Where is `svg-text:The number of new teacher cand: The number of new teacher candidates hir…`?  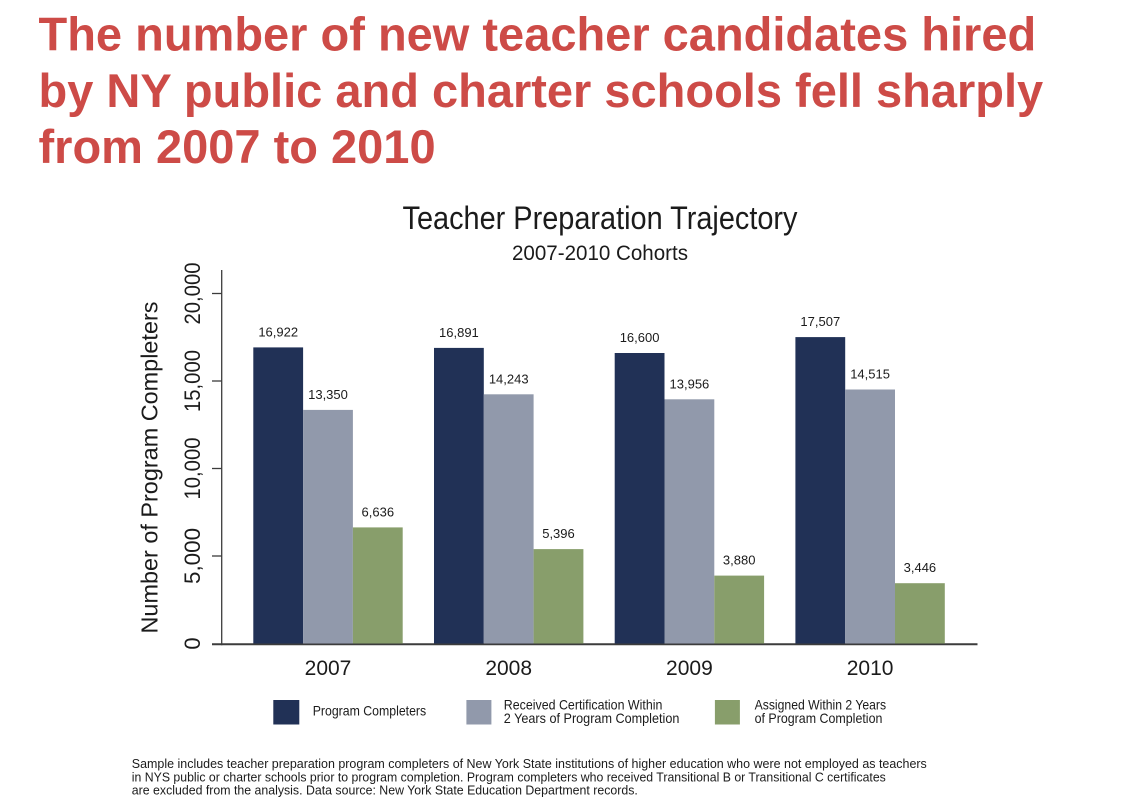
svg-text:The number of new teacher cand: The number of new teacher candidates hir… is located at coordinates (538, 33).